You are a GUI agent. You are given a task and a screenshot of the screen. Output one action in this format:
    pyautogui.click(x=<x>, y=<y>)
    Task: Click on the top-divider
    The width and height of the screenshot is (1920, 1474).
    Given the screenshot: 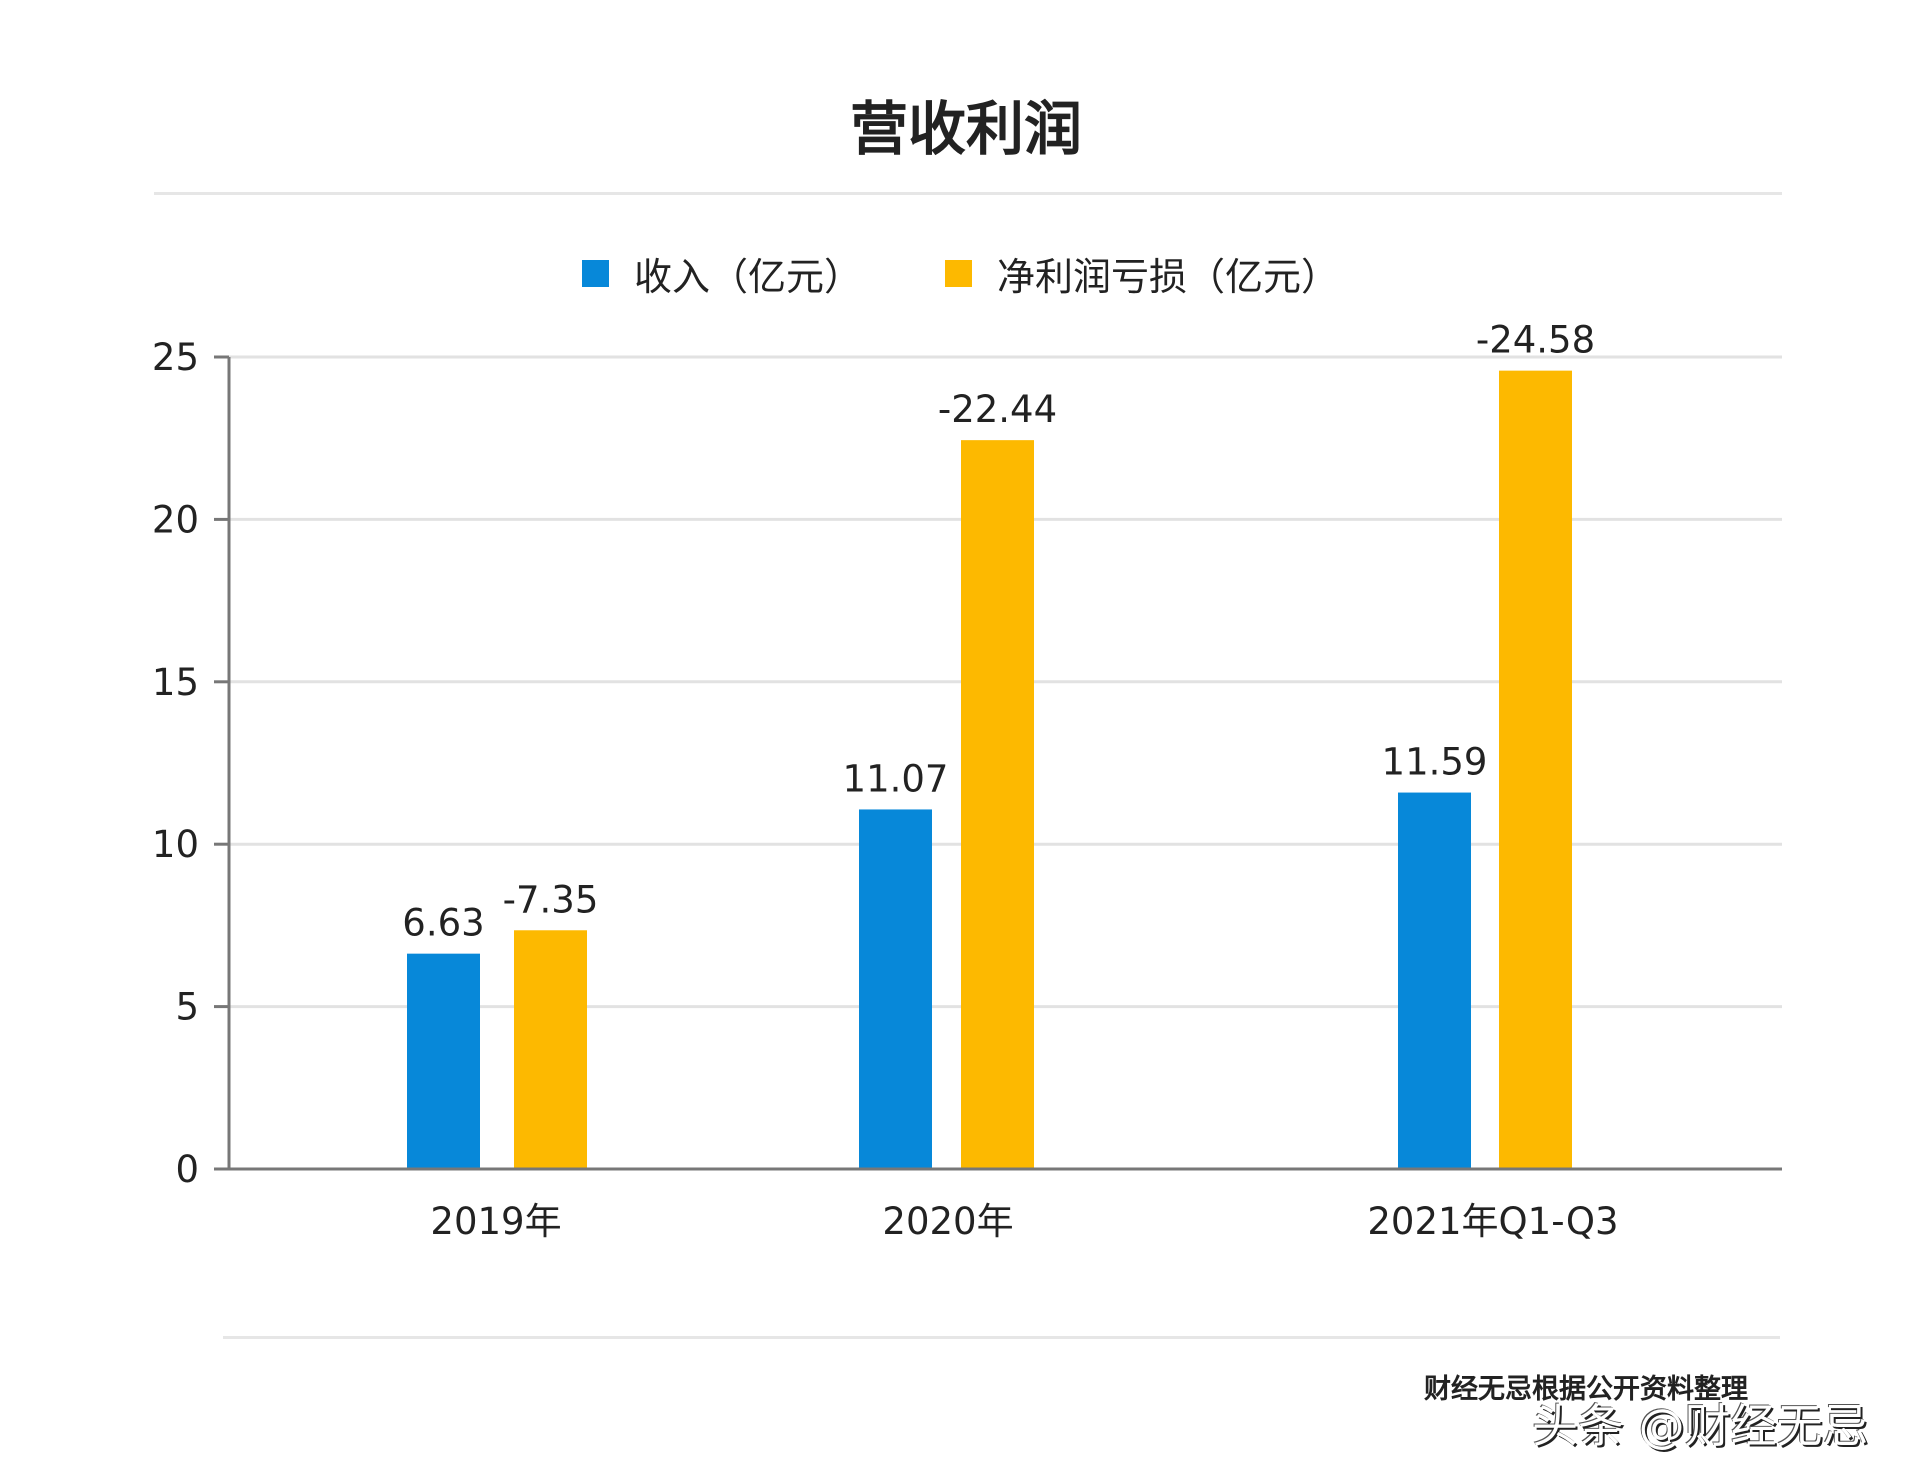 What is the action you would take?
    pyautogui.click(x=968, y=193)
    